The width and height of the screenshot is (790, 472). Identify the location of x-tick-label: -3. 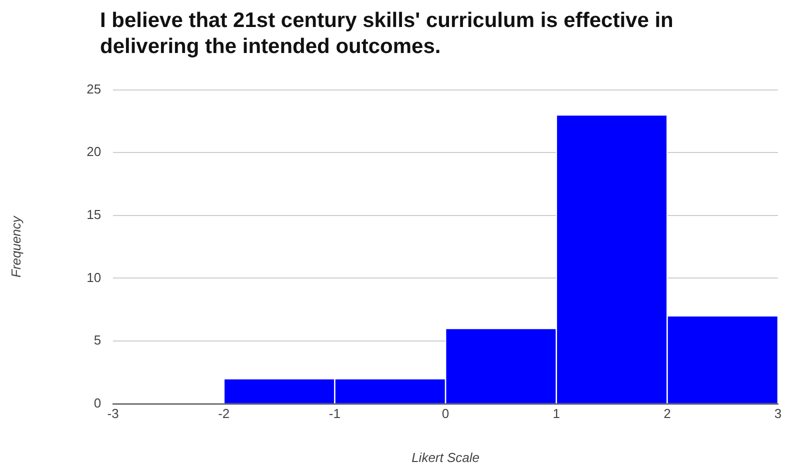
(113, 414).